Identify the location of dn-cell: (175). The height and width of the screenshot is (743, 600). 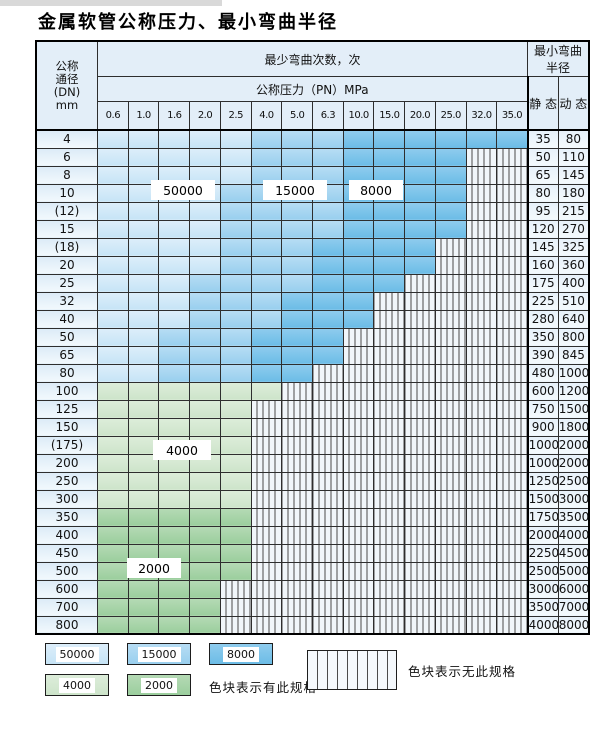
(66, 445).